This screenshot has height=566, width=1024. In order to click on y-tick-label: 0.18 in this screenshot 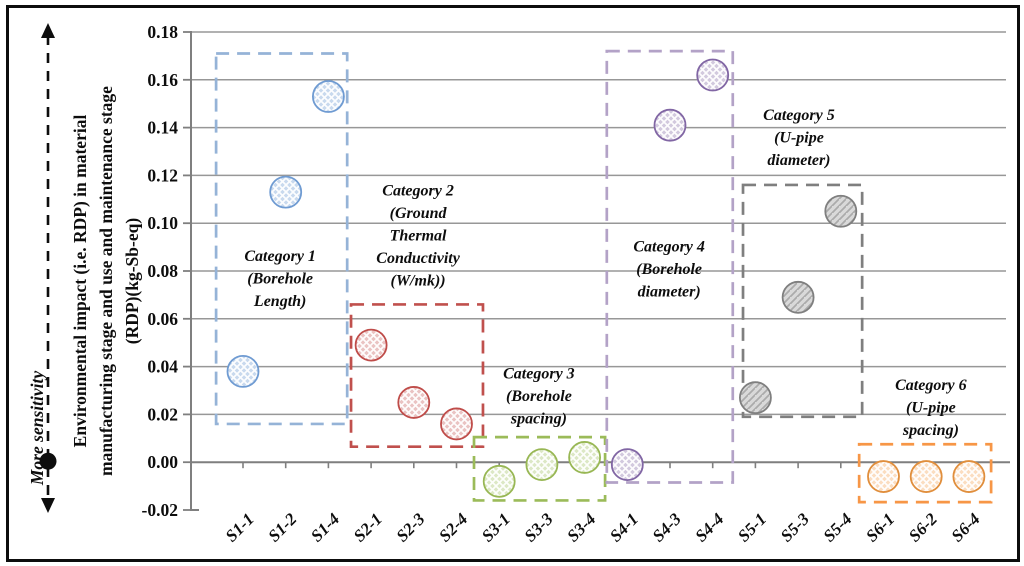, I will do `click(162, 32)`.